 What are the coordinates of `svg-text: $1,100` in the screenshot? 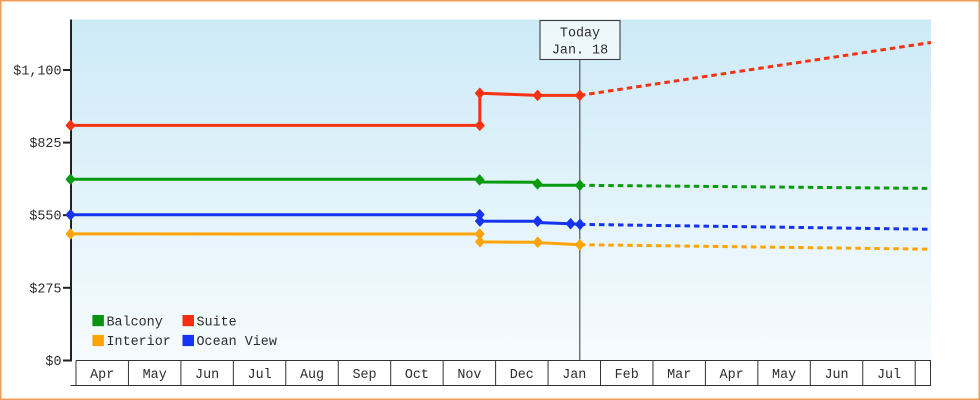 It's located at (37, 72).